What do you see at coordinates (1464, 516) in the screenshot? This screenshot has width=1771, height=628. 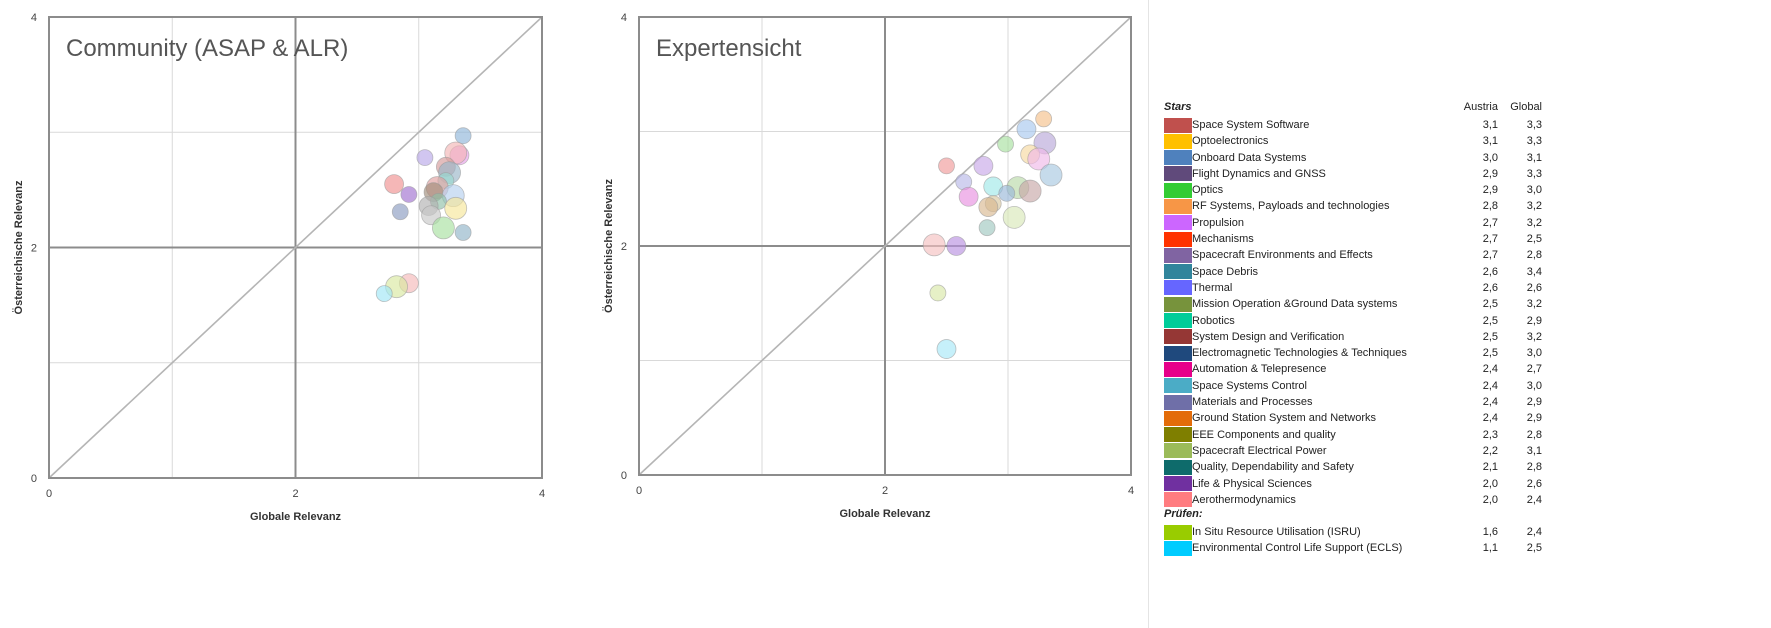 I see `legend-section-header: Prüfen:` at bounding box center [1464, 516].